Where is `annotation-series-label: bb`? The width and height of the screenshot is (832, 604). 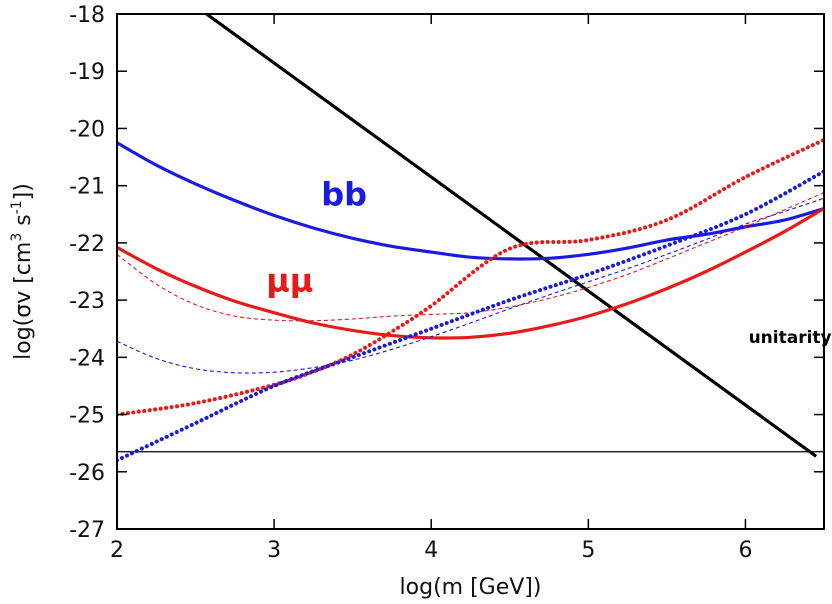
annotation-series-label: bb is located at coordinates (344, 195).